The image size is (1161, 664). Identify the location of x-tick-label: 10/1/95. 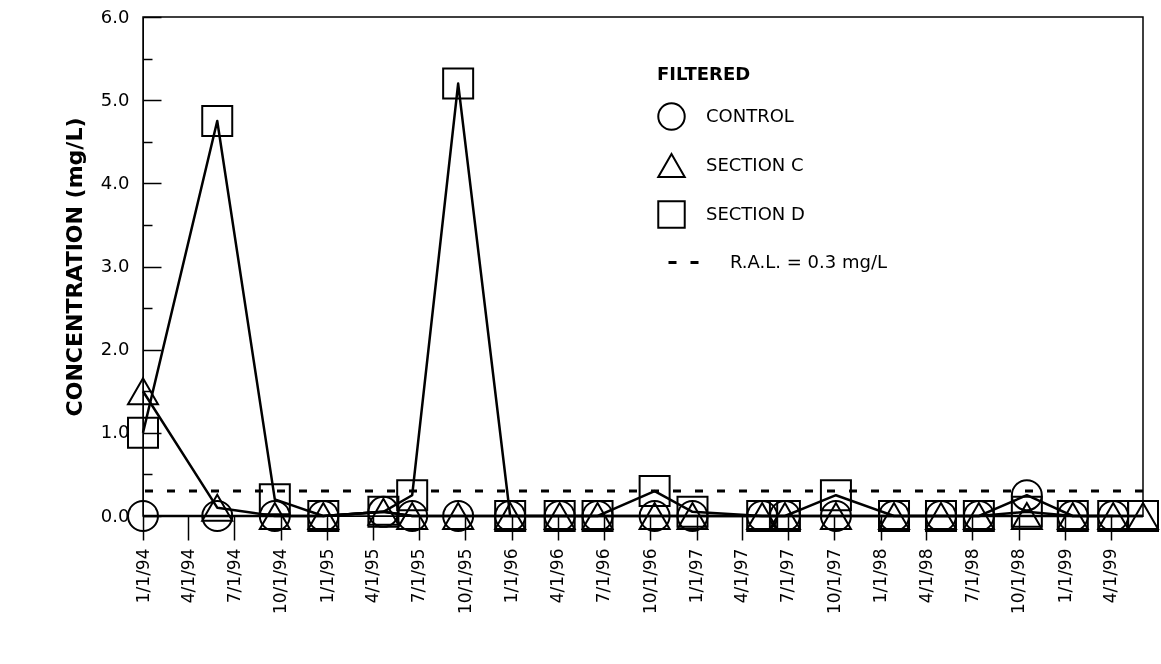
(464, 581).